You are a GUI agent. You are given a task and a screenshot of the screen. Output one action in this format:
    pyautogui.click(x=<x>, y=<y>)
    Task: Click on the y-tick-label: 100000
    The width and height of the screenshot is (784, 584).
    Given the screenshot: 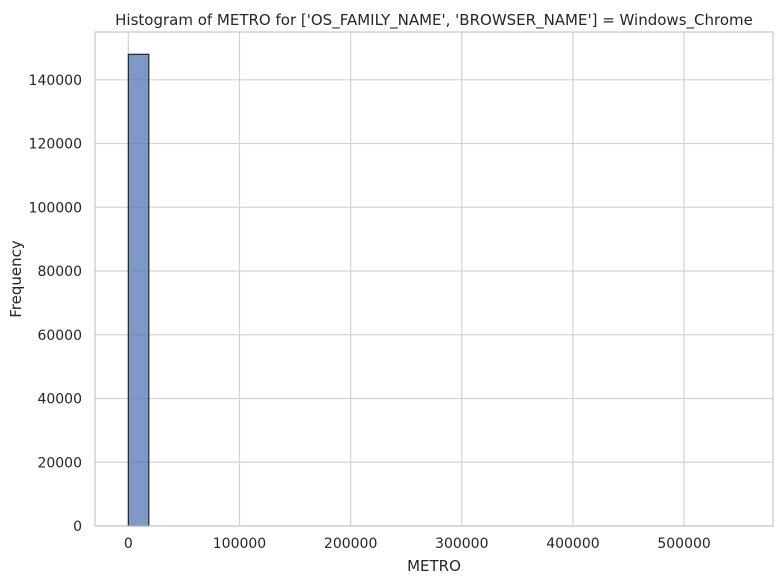 What is the action you would take?
    pyautogui.click(x=55, y=208)
    